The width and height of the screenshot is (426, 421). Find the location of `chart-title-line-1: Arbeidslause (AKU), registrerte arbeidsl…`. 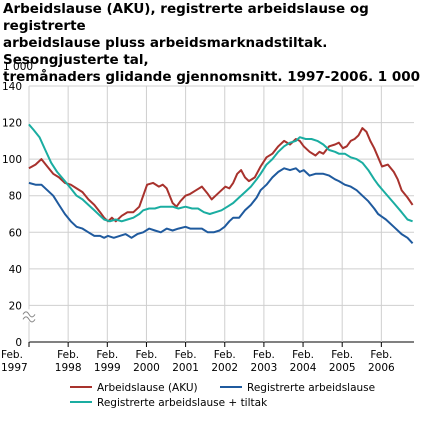

chart-title-line-1: Arbeidslause (AKU), registrerte arbeidsl… is located at coordinates (186, 17).